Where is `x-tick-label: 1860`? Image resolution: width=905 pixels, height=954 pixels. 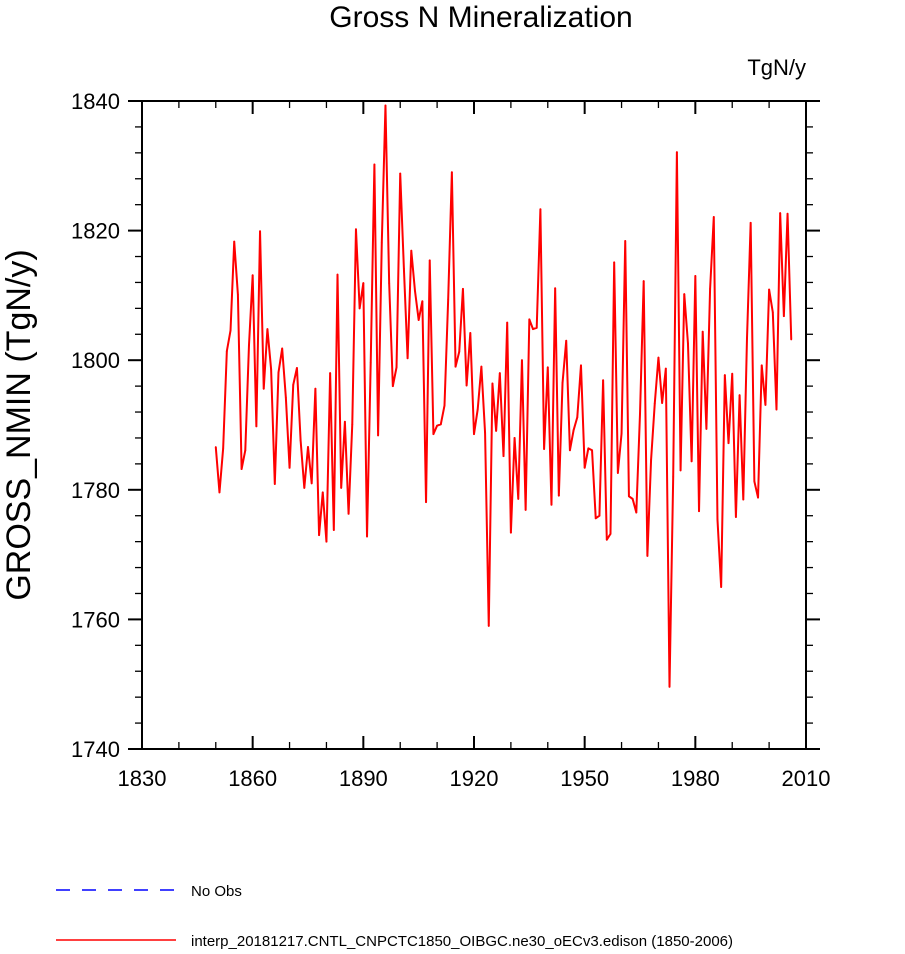 x-tick-label: 1860 is located at coordinates (252, 778).